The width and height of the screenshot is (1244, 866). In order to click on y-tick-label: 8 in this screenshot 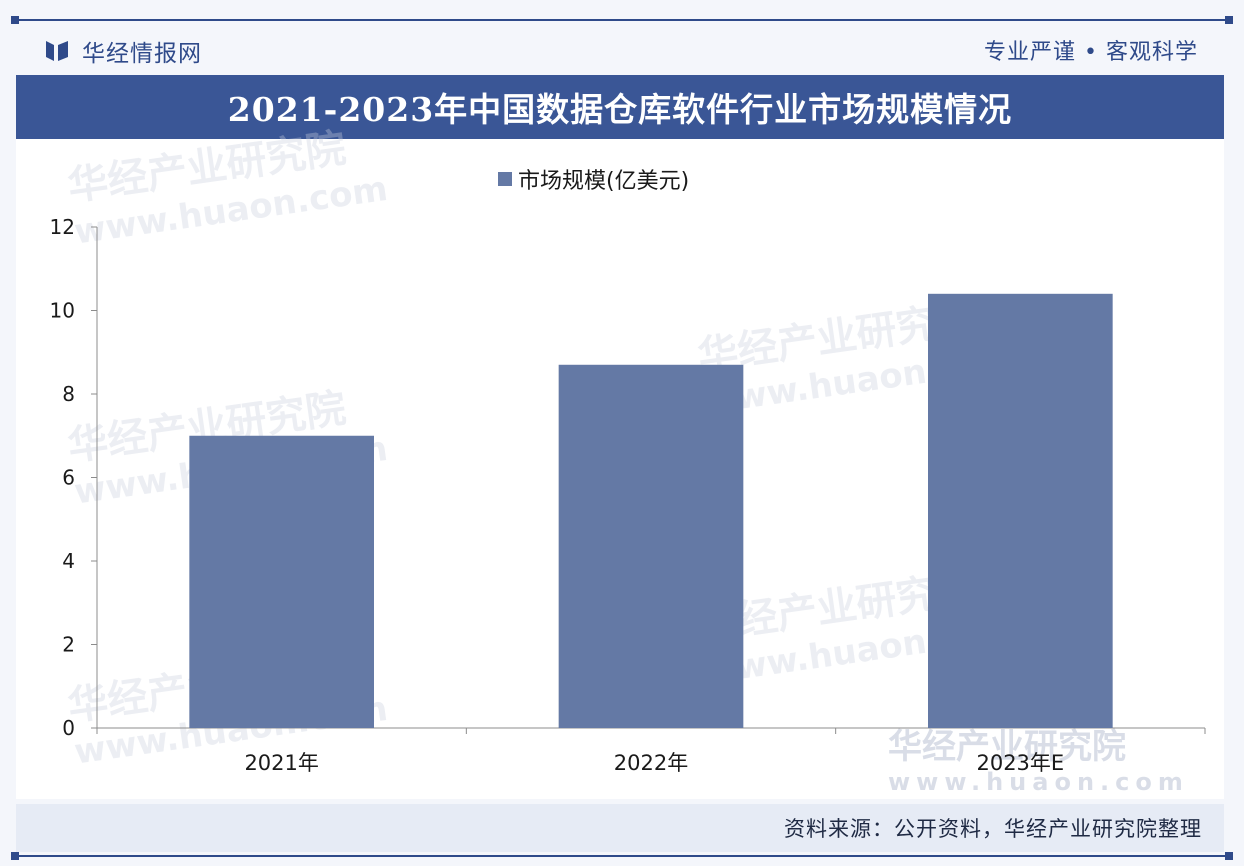, I will do `click(68, 394)`.